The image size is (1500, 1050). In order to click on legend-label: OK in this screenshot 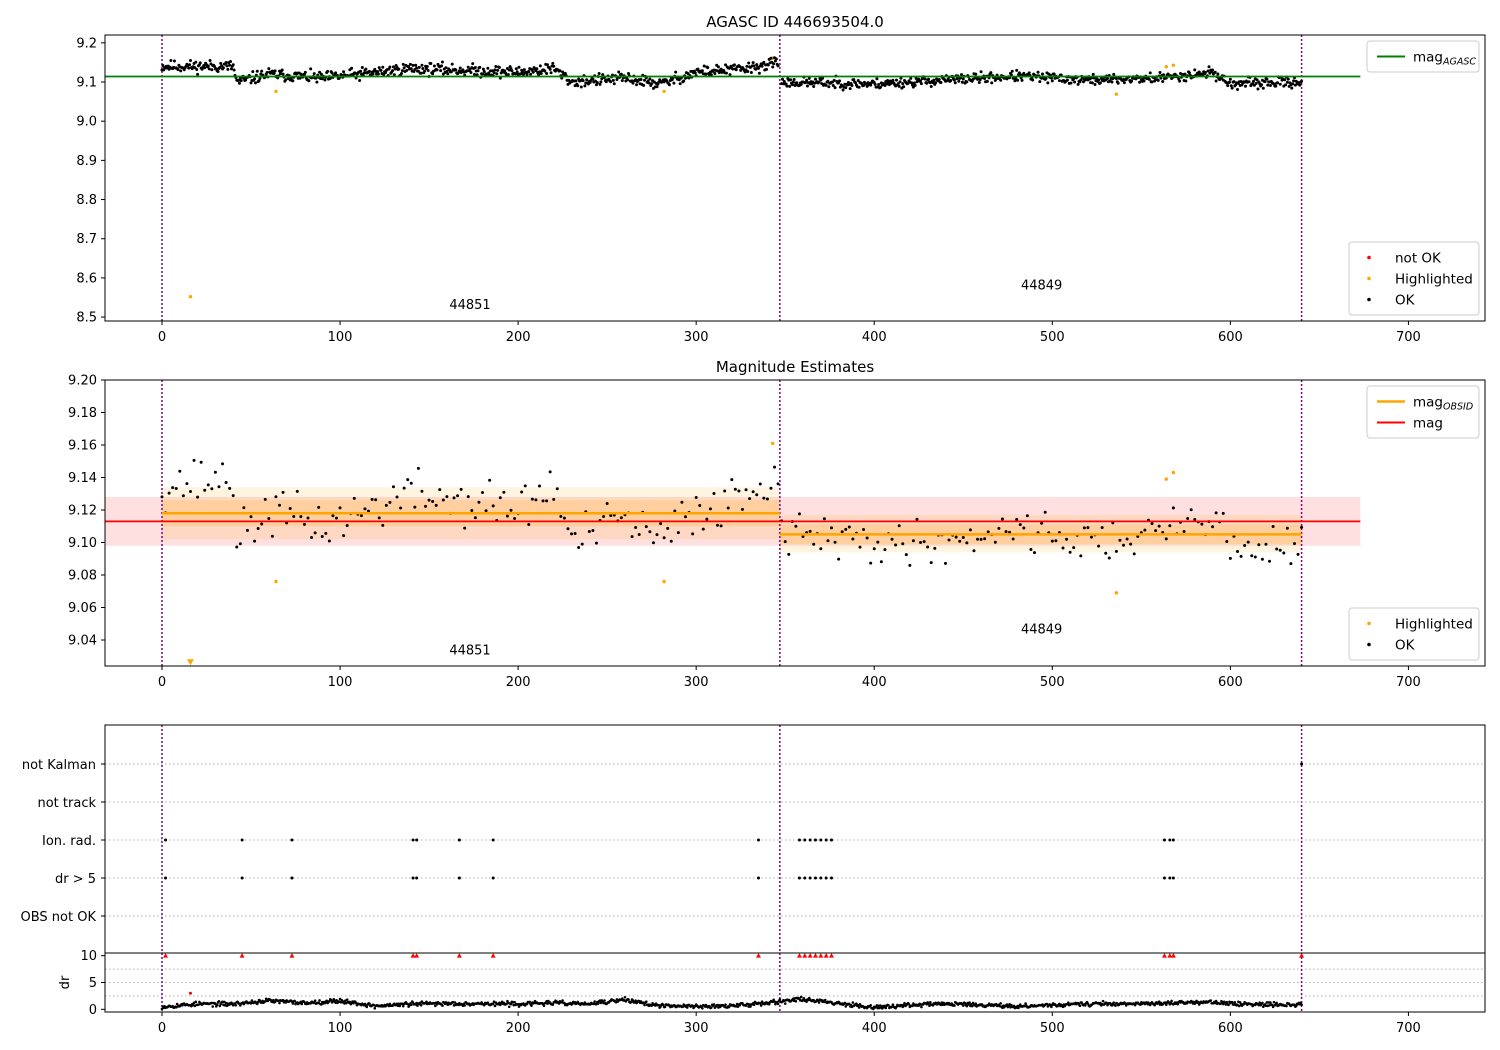, I will do `click(1405, 301)`.